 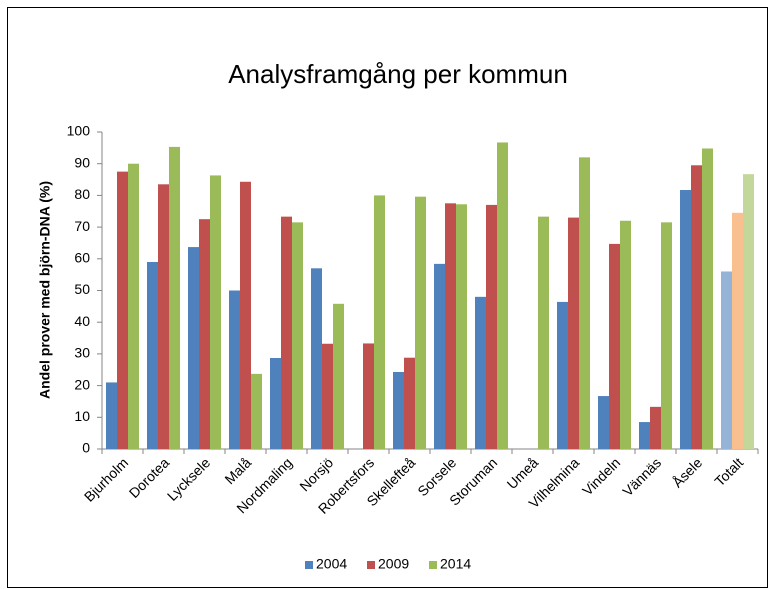 What do you see at coordinates (82, 416) in the screenshot?
I see `y-tick-label: 10` at bounding box center [82, 416].